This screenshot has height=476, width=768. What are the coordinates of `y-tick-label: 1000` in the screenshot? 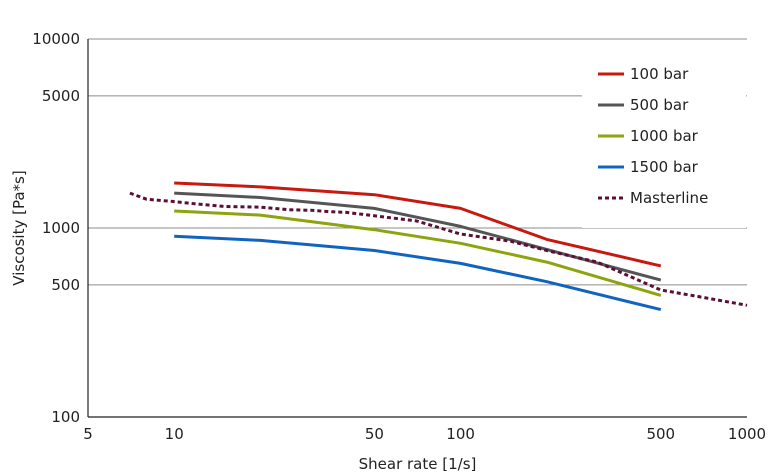 It's located at (61, 228).